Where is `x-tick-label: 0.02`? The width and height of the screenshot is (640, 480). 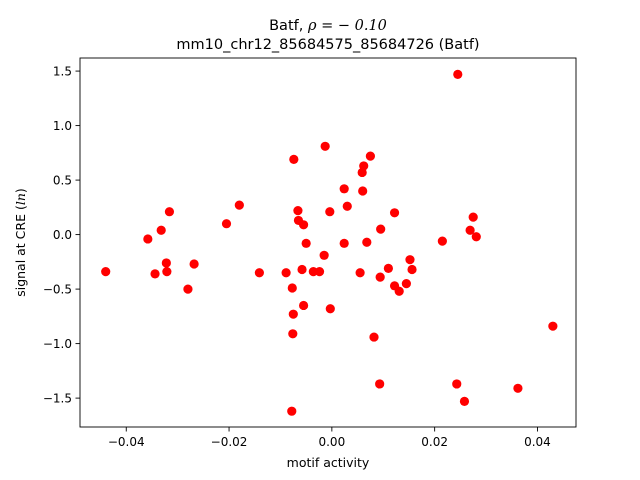
x-tick-label: 0.02 is located at coordinates (434, 442).